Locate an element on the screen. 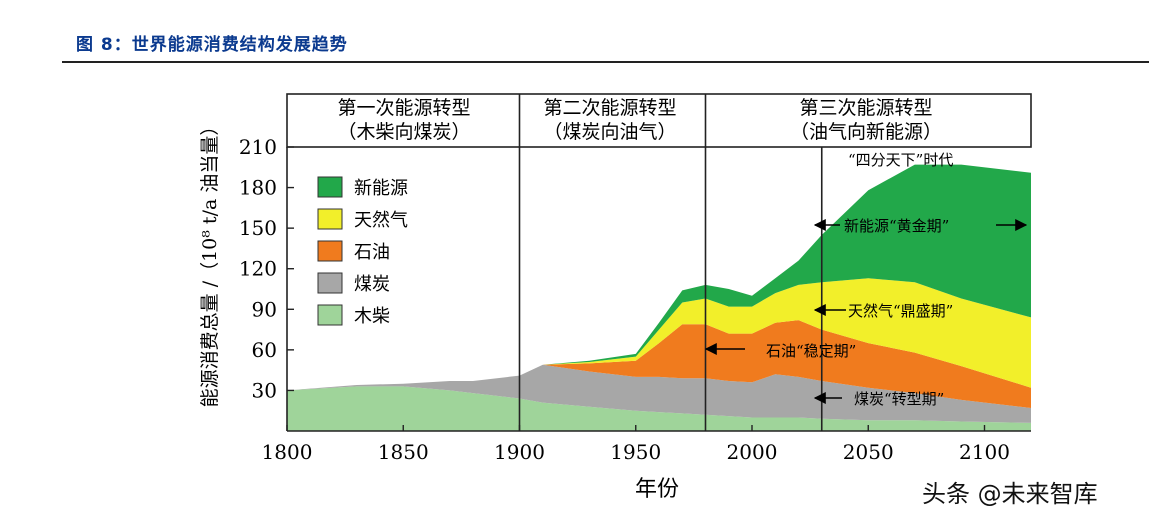 This screenshot has width=1149, height=520. legend-swatch-gas is located at coordinates (330, 219).